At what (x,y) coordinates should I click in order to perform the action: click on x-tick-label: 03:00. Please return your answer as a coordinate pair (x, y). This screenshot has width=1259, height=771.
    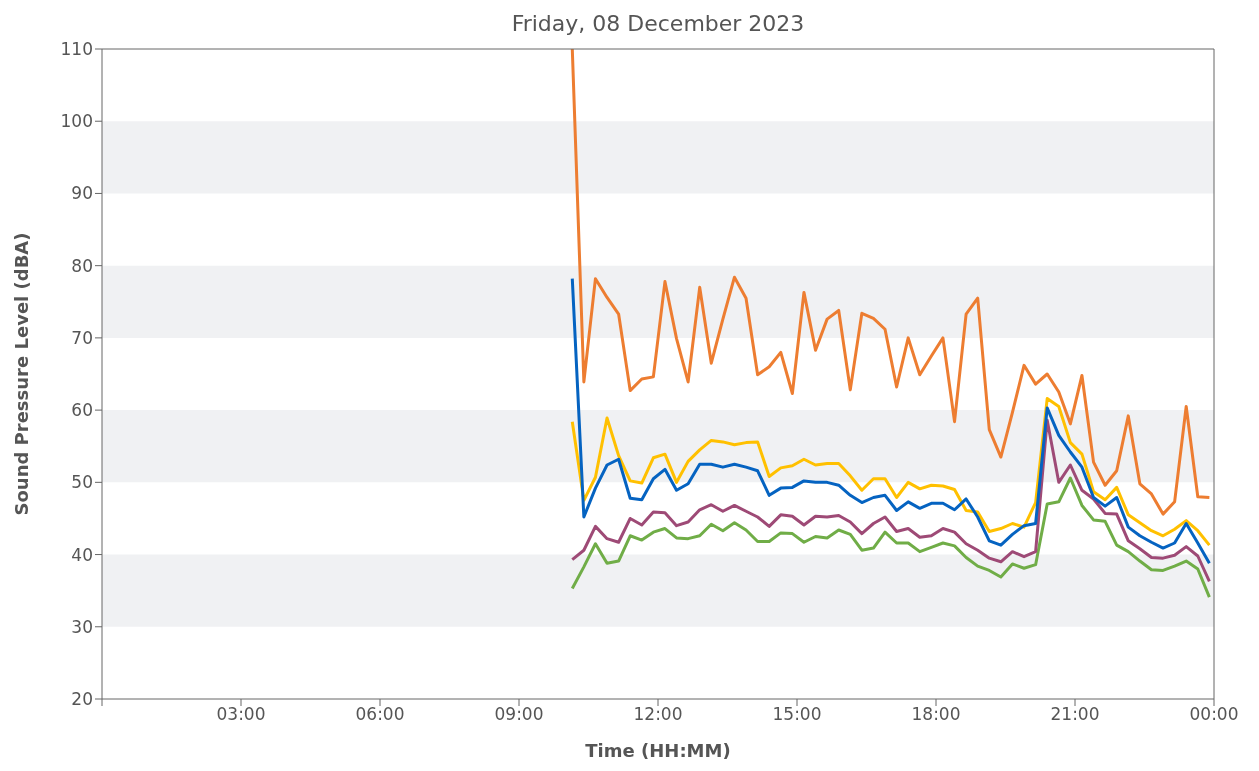
    Looking at the image, I should click on (241, 714).